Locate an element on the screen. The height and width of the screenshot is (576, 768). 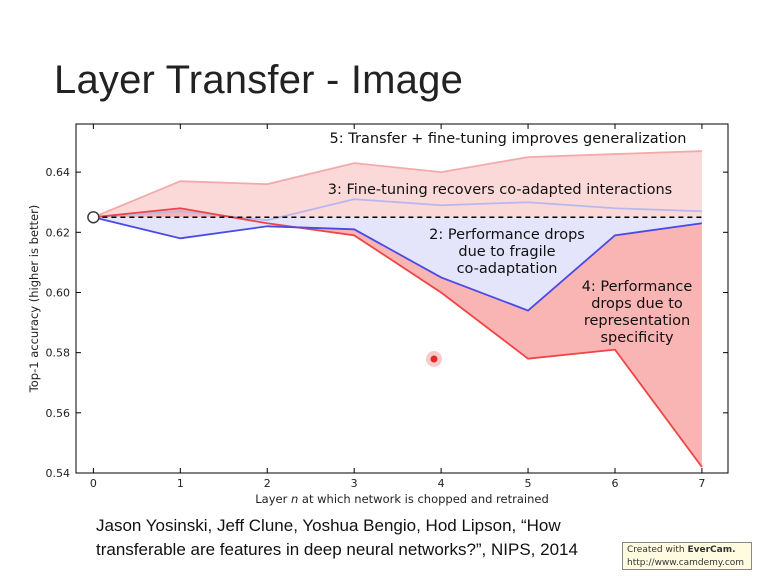
series-line-transfer-ft is located at coordinates (397, 184).